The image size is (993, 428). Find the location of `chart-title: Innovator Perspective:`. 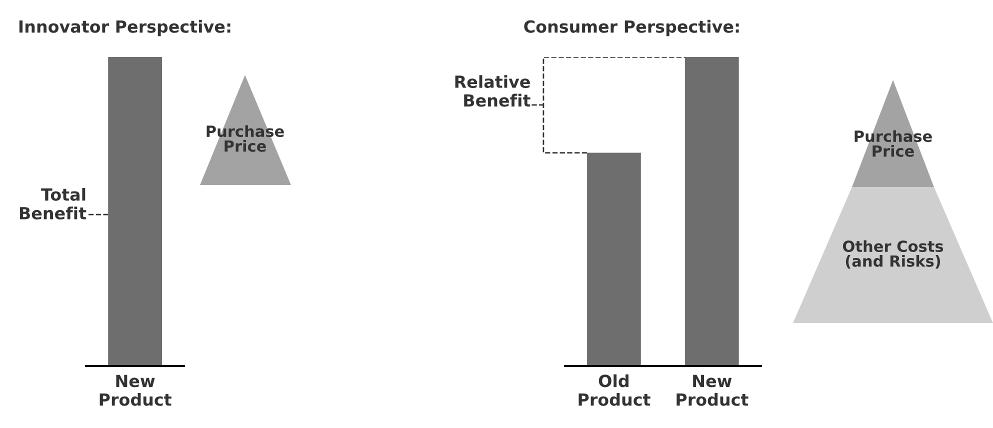

chart-title: Innovator Perspective: is located at coordinates (124, 28).